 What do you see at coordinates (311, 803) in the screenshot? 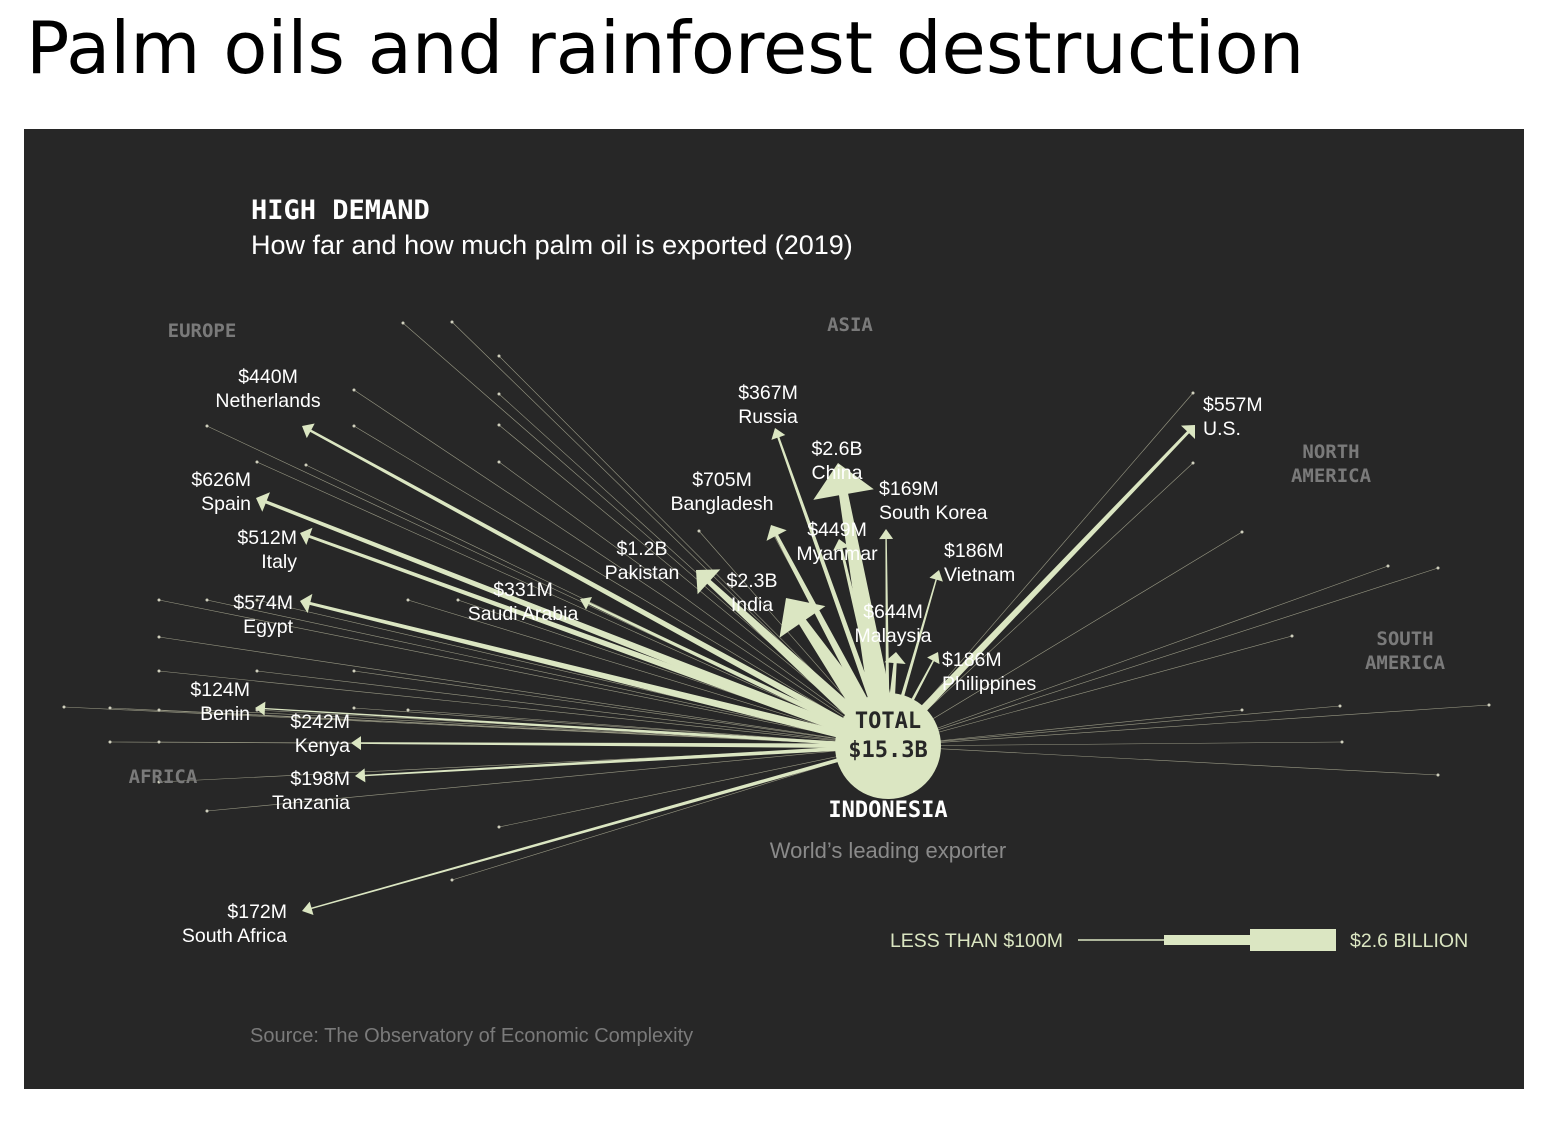
I see `flow-country-tanzania: Tanzania` at bounding box center [311, 803].